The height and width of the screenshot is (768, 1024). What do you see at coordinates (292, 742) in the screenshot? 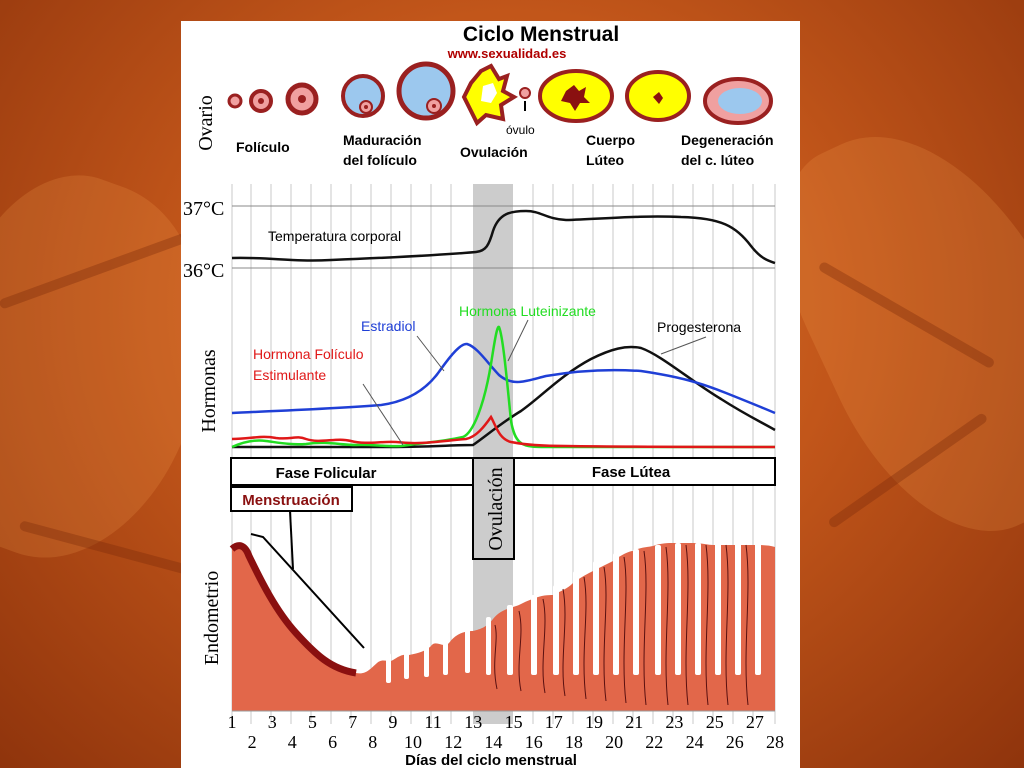
I see `day-tick-label: 4` at bounding box center [292, 742].